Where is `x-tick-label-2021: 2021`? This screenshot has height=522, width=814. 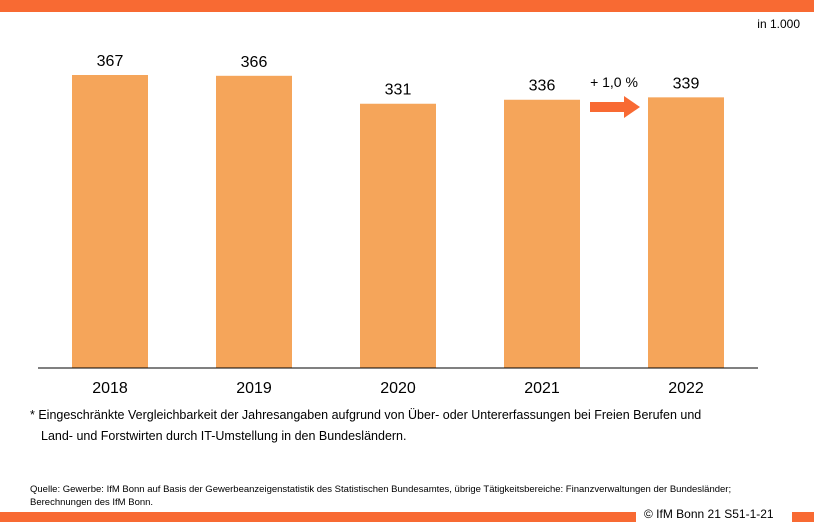 x-tick-label-2021: 2021 is located at coordinates (542, 388).